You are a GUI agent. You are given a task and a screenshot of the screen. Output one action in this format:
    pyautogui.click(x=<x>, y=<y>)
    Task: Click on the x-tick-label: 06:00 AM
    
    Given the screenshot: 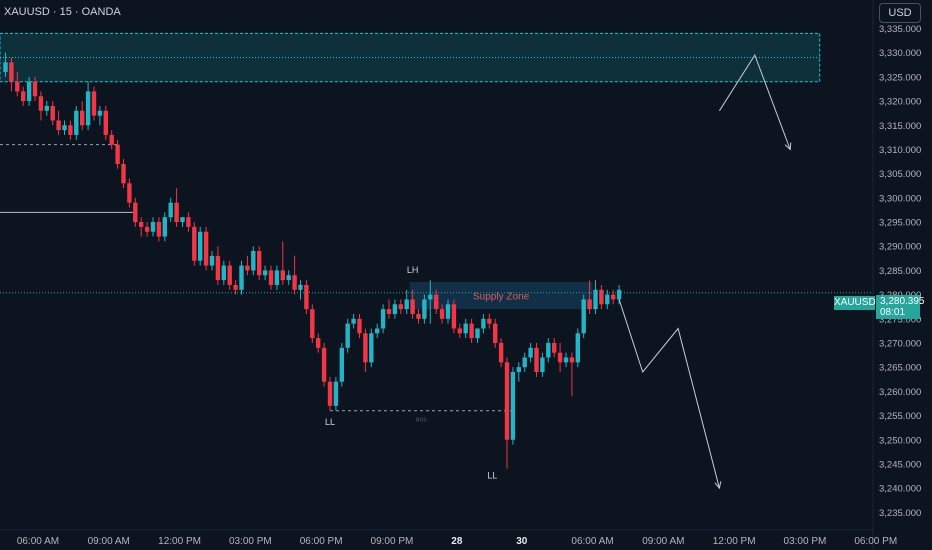 What is the action you would take?
    pyautogui.click(x=38, y=541)
    